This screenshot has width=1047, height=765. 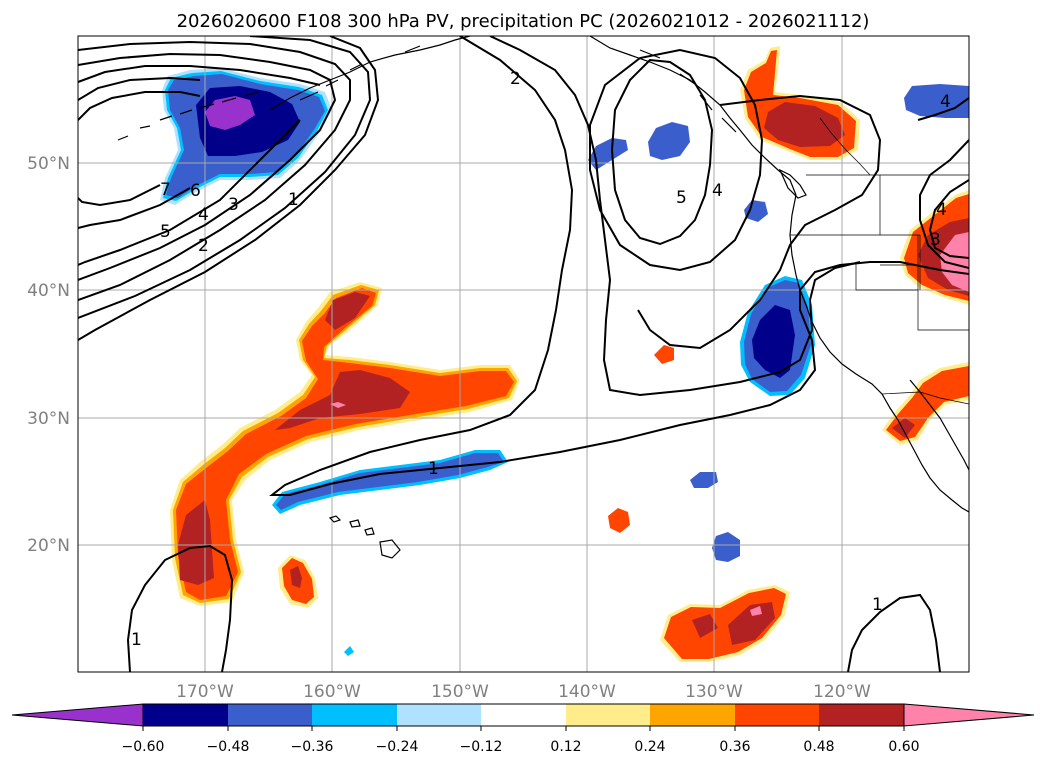 What do you see at coordinates (195, 191) in the screenshot?
I see `contour-label-6: 6` at bounding box center [195, 191].